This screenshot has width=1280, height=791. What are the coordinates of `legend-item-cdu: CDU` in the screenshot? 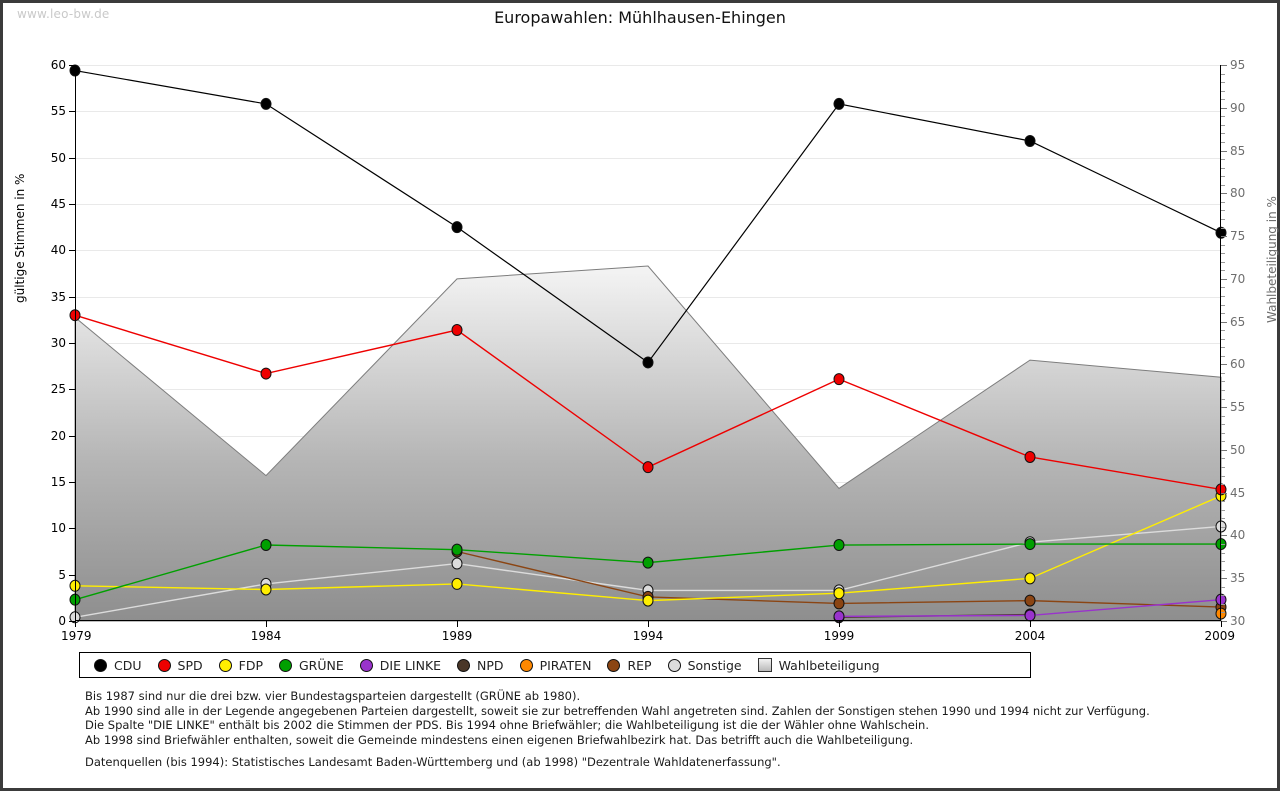 It's located at (111, 665).